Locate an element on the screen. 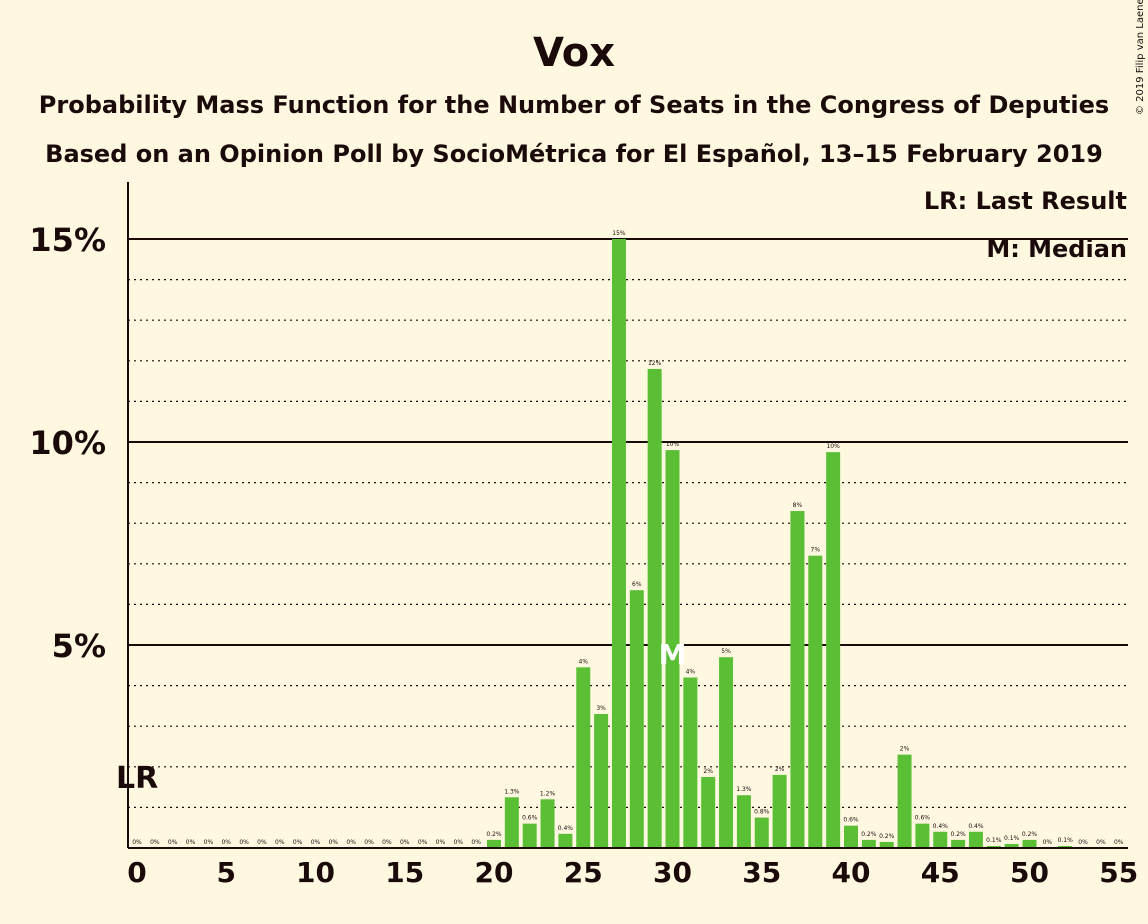  x-tick-label: 50 is located at coordinates (1029, 872).